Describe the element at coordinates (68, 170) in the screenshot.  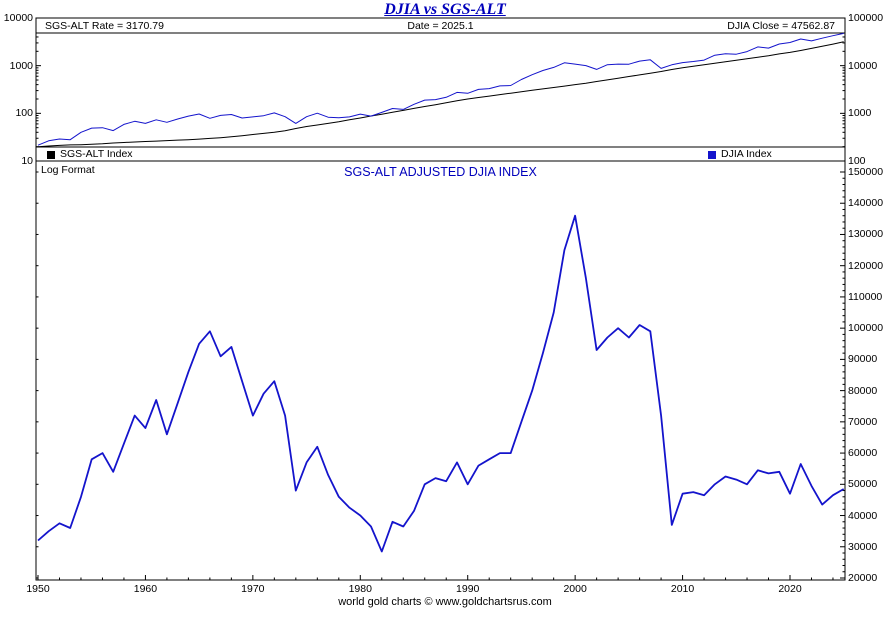
I see `log-format-label: Log Format` at that location.